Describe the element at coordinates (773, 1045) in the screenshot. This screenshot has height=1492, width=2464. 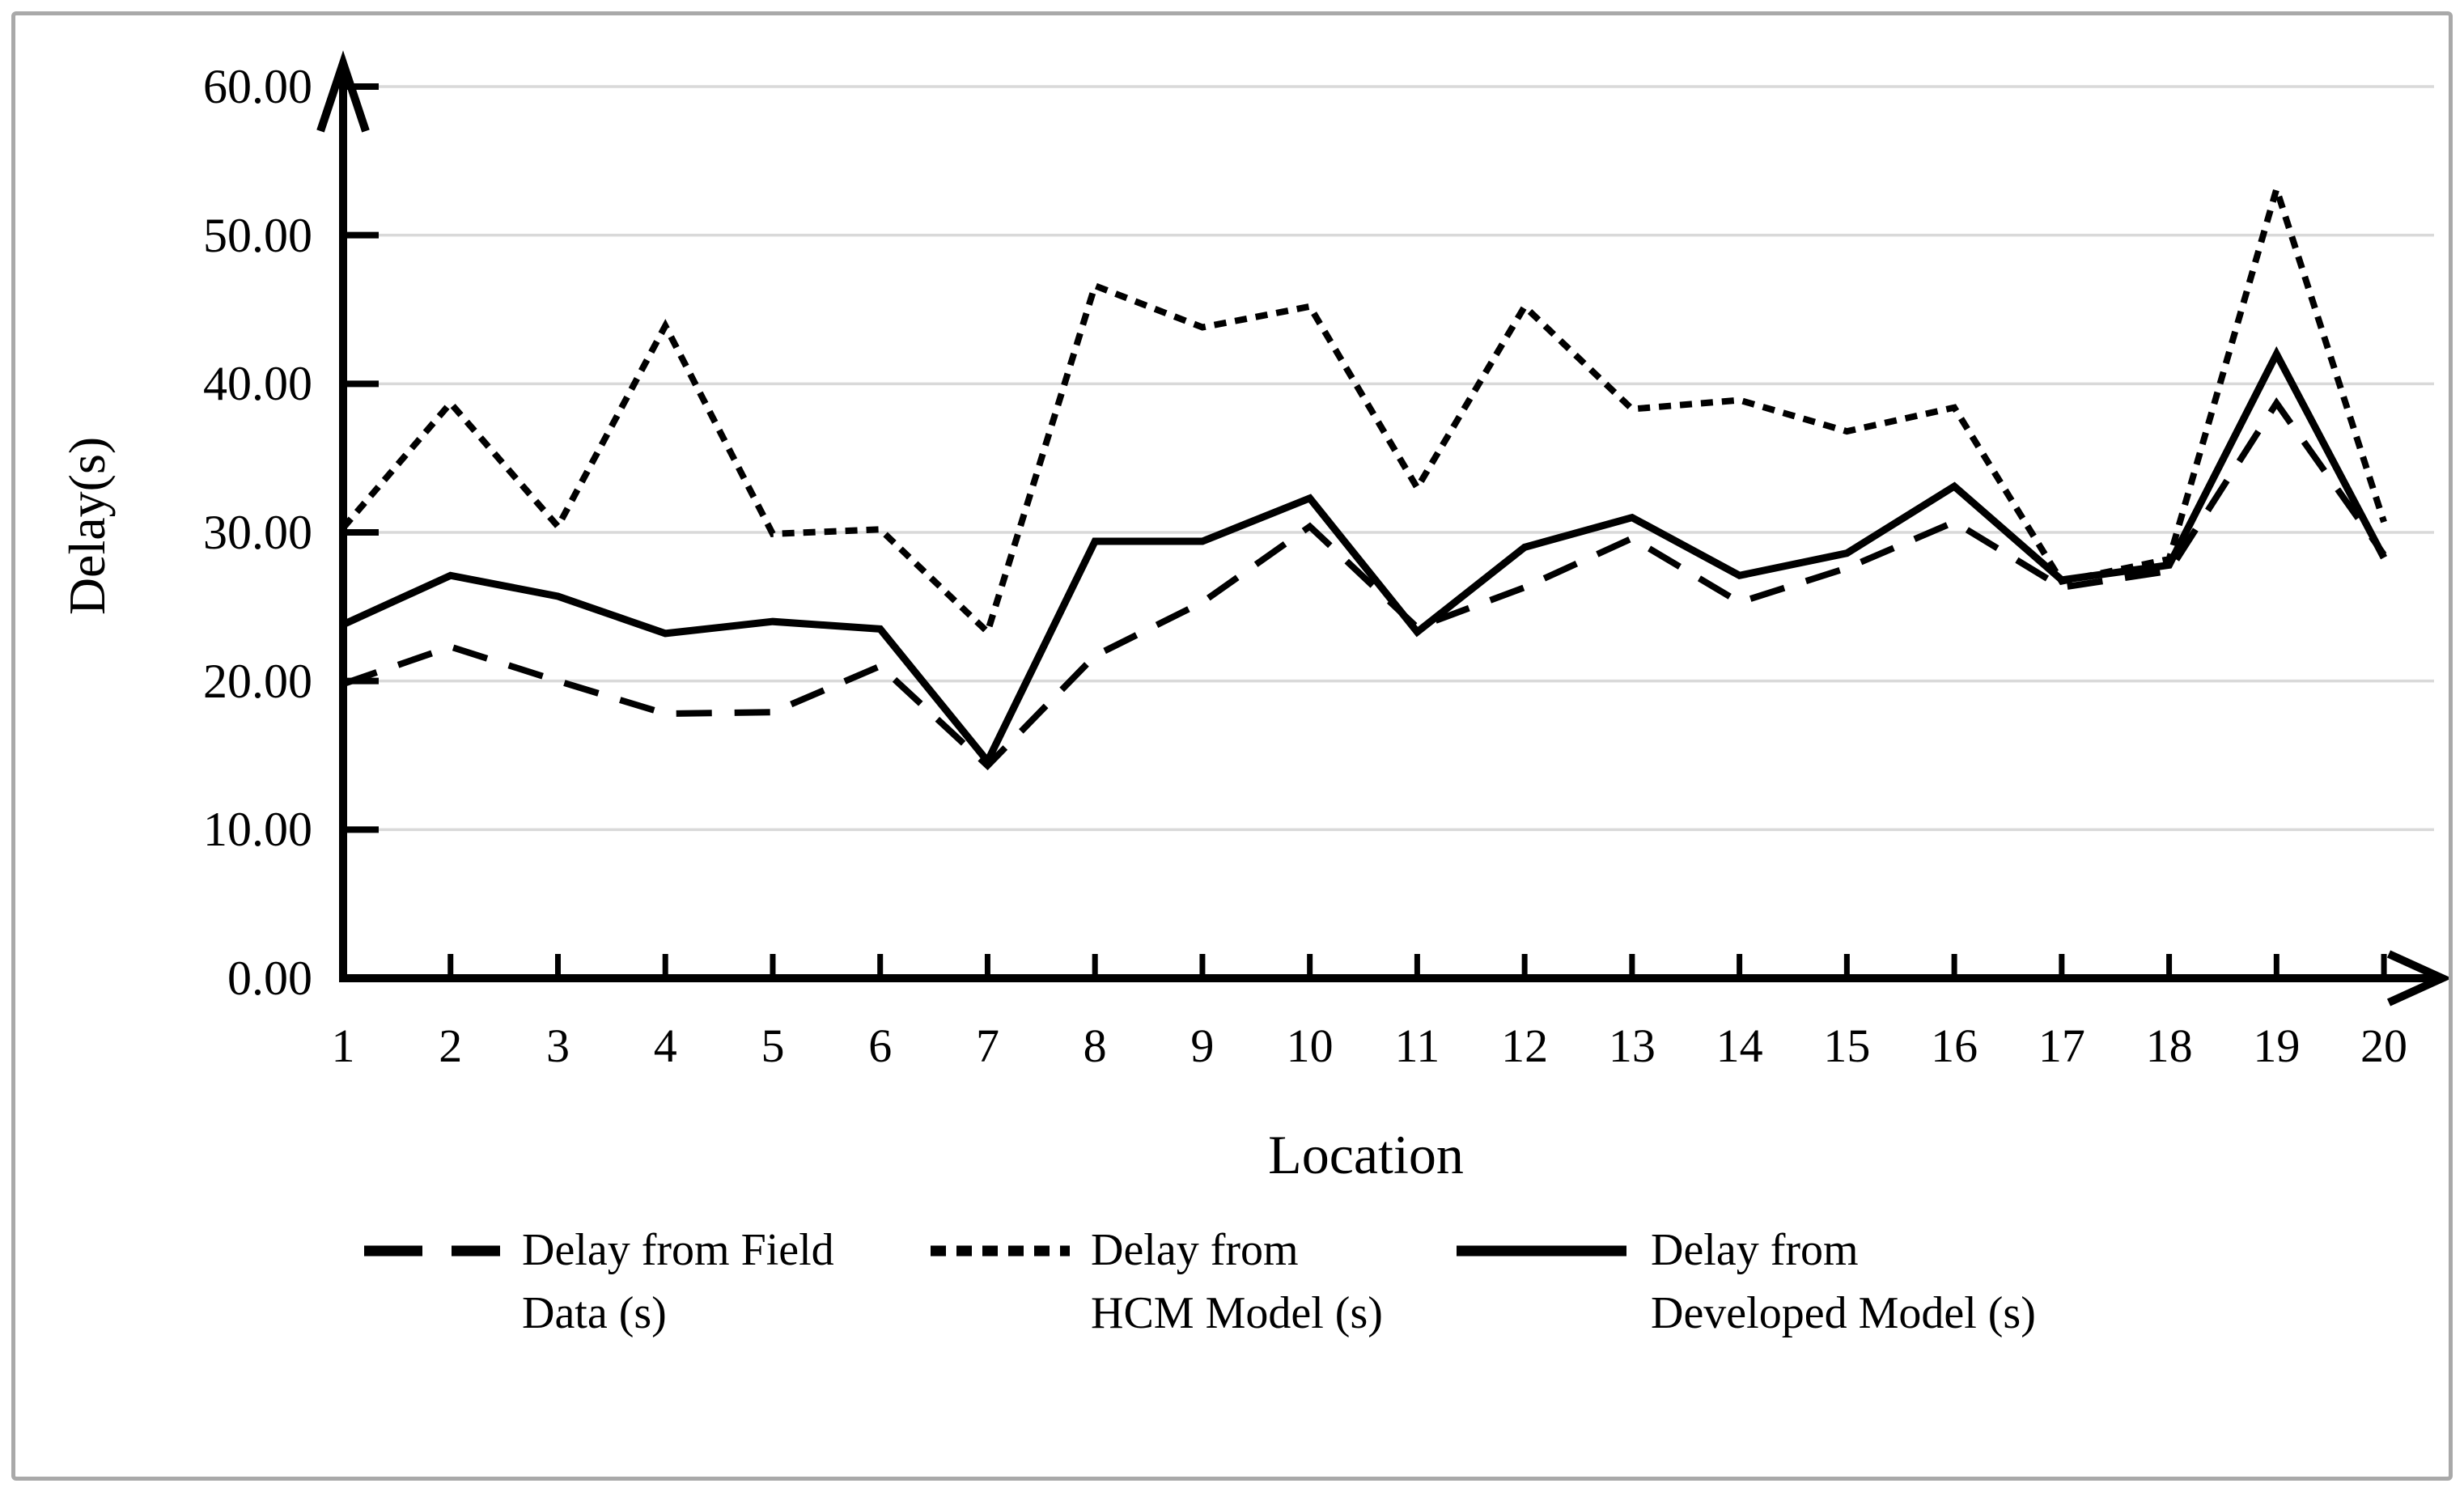
I see `x-tick-label: 5` at that location.